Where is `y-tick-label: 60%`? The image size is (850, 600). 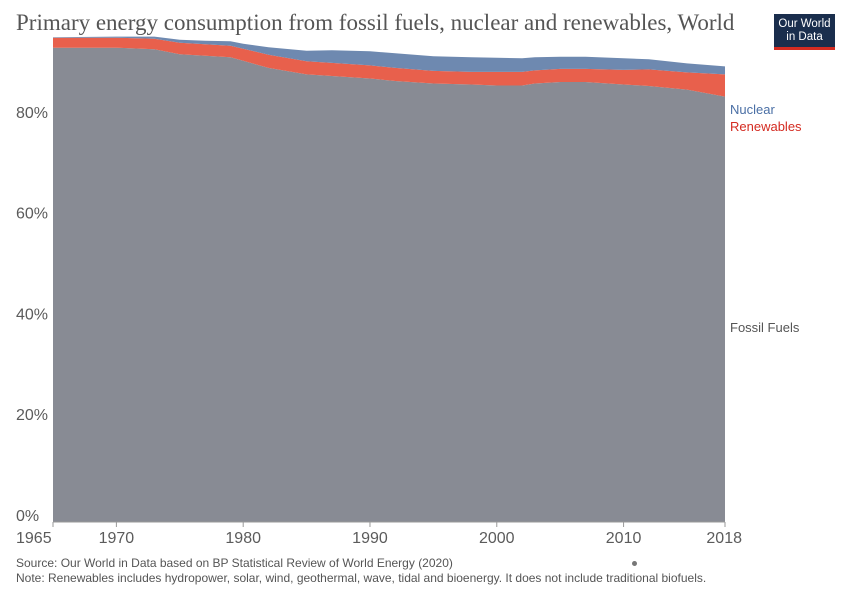 y-tick-label: 60% is located at coordinates (32, 214).